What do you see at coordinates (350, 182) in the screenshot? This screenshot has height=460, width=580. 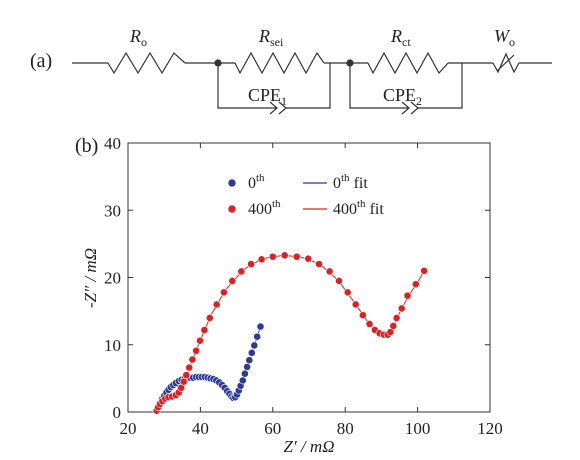 I see `legend-label: 0th fit` at bounding box center [350, 182].